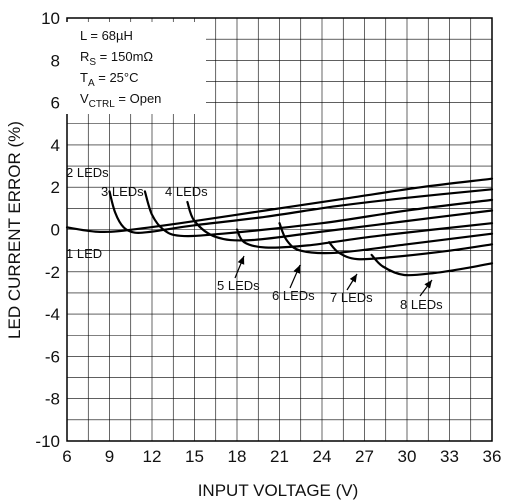 Image resolution: width=509 pixels, height=502 pixels. What do you see at coordinates (84, 253) in the screenshot?
I see `curve-label-1: 1 LED` at bounding box center [84, 253].